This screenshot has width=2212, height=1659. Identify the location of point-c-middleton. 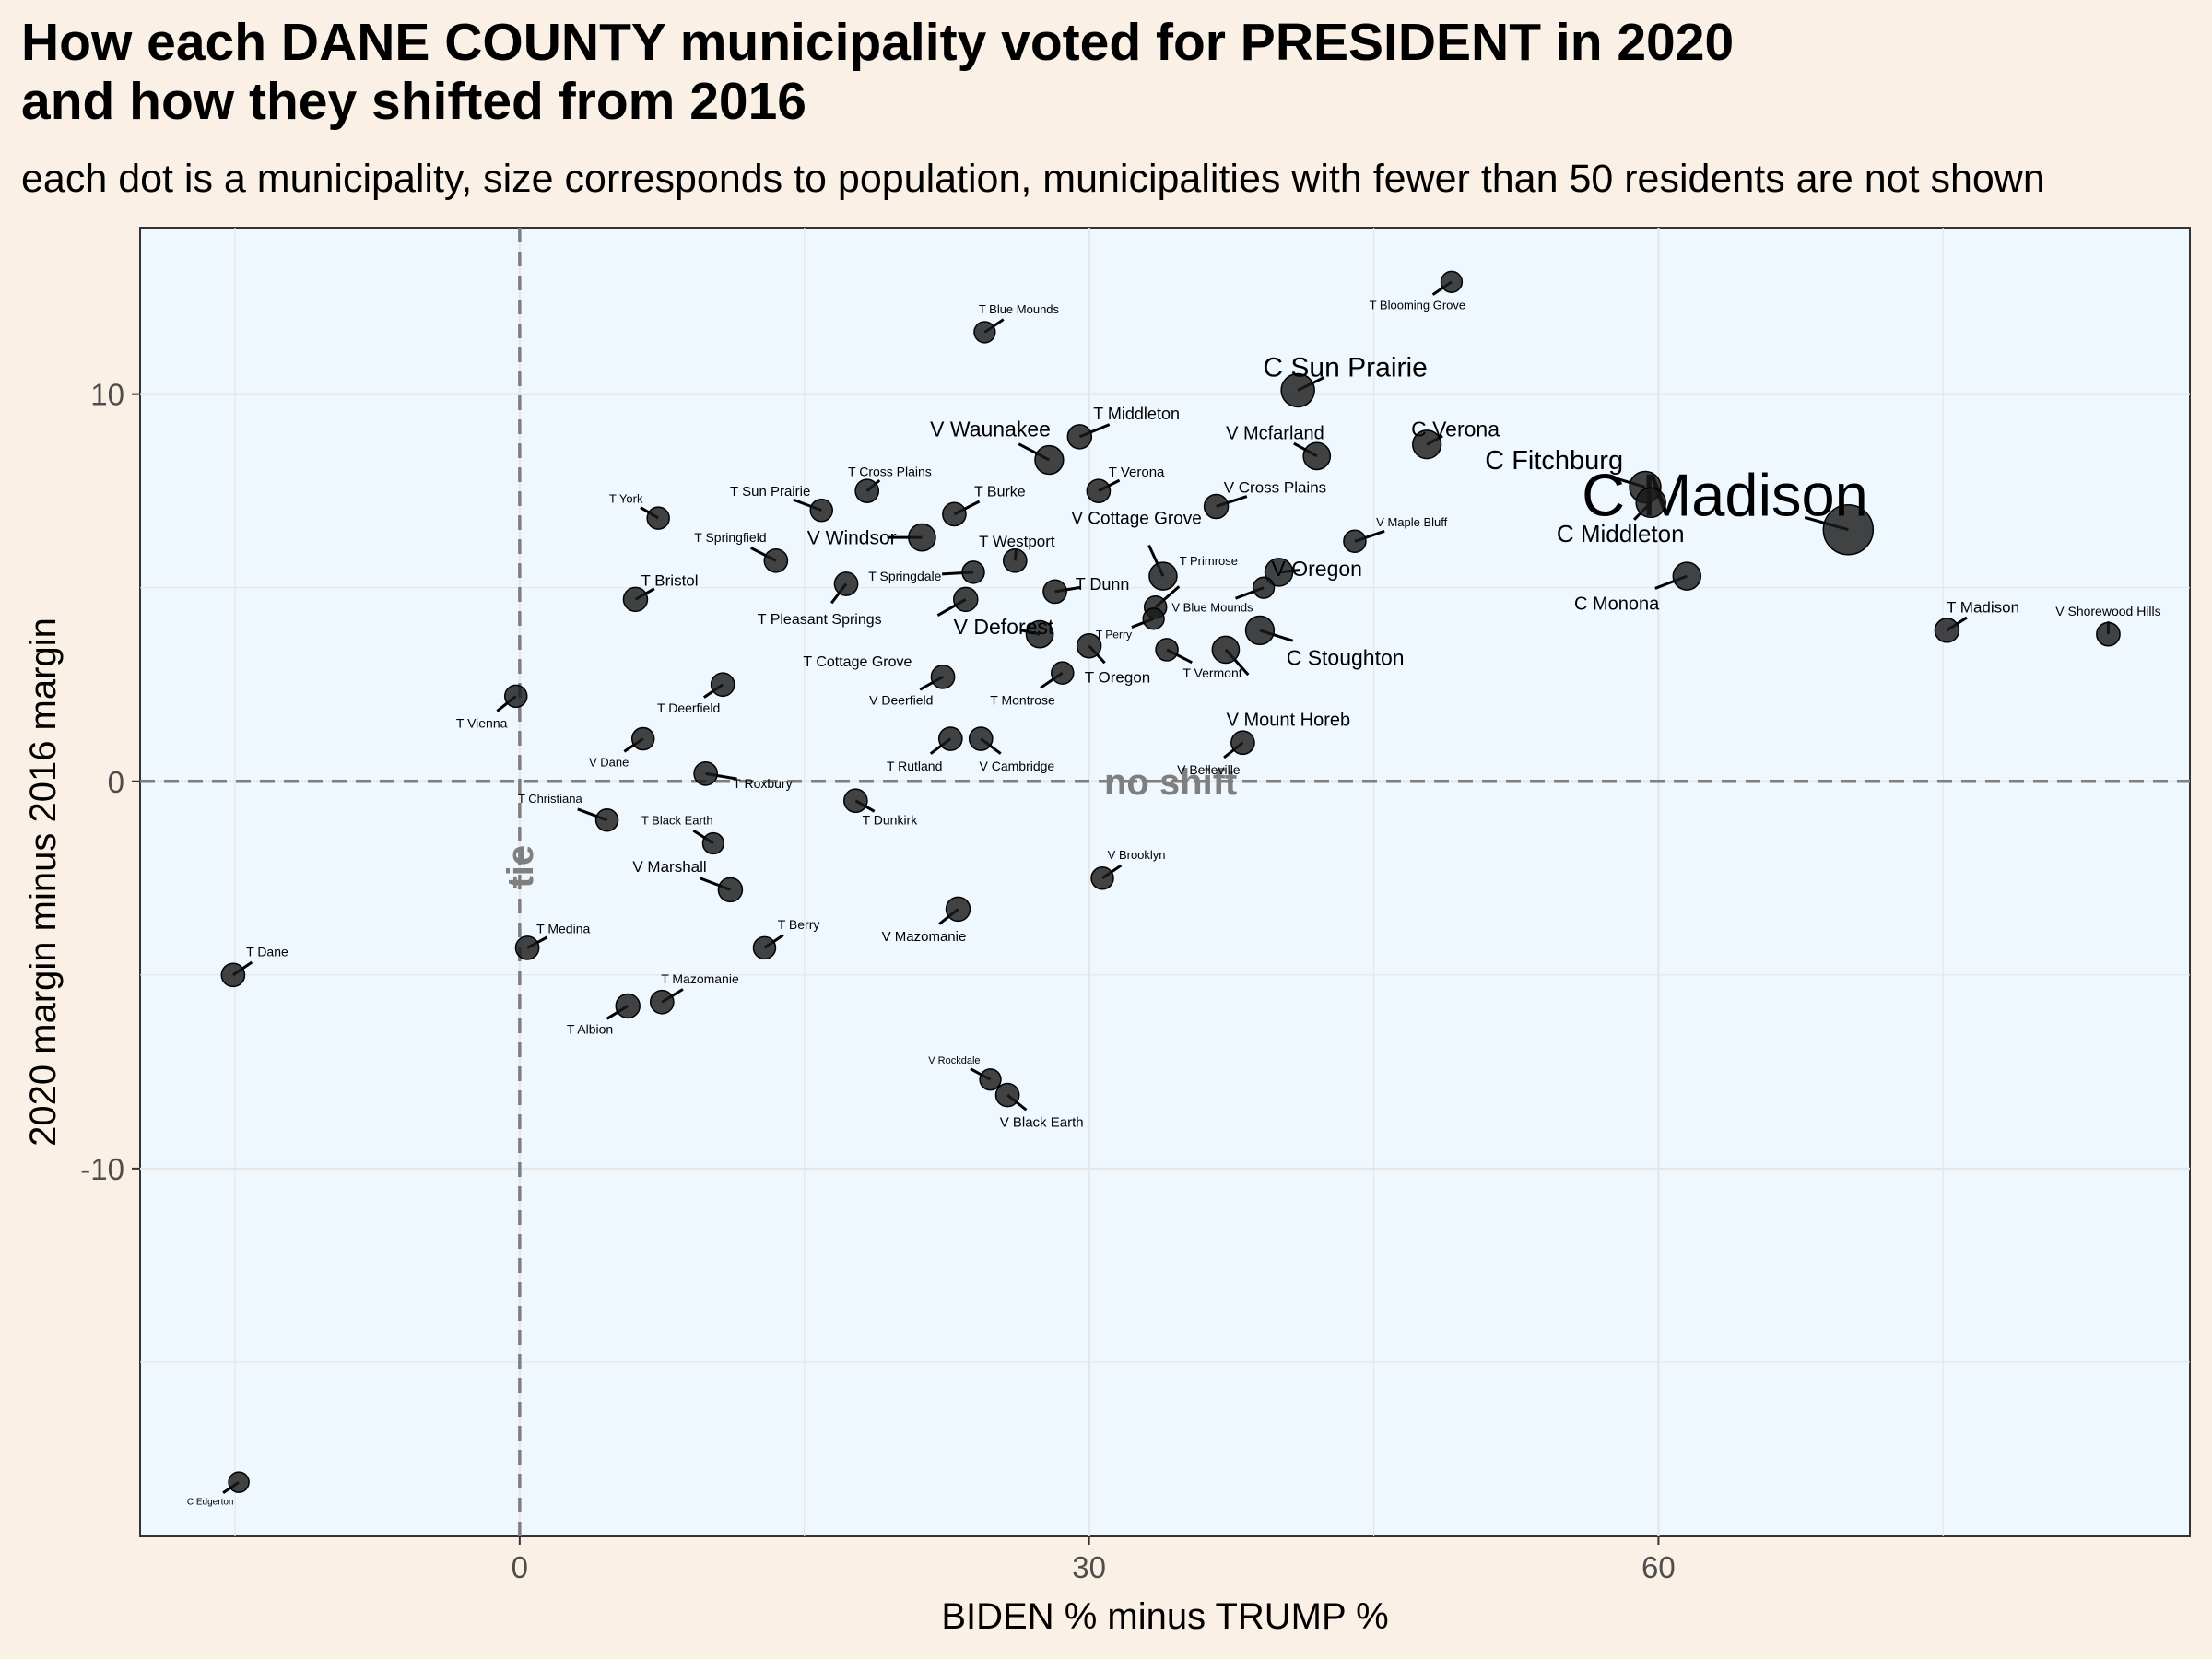
(1650, 503).